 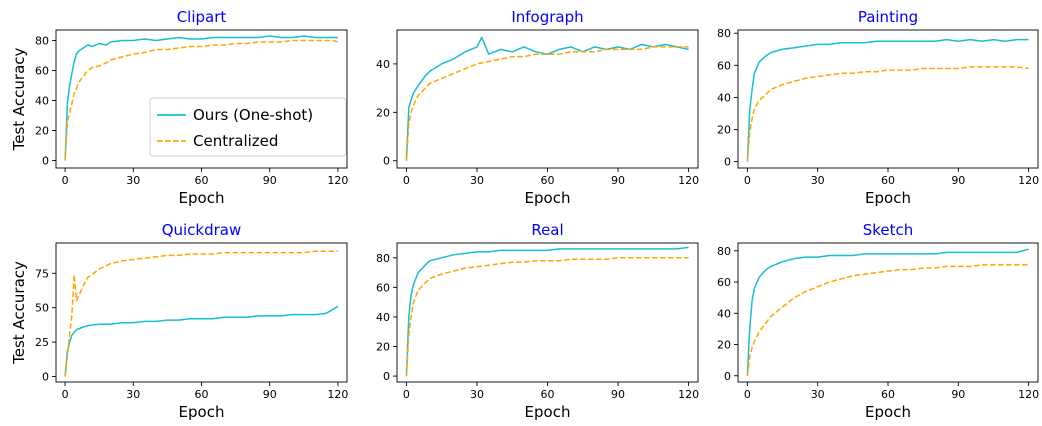 I want to click on y-tick-label: 75, so click(x=42, y=273).